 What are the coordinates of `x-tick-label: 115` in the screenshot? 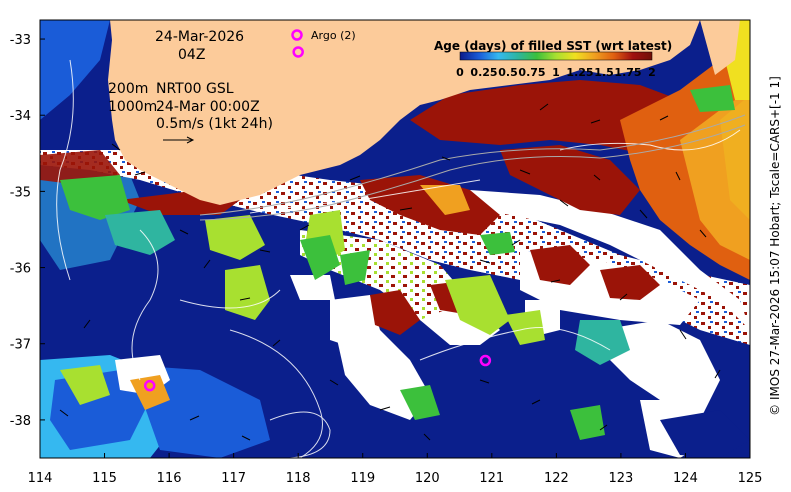 It's located at (104, 478).